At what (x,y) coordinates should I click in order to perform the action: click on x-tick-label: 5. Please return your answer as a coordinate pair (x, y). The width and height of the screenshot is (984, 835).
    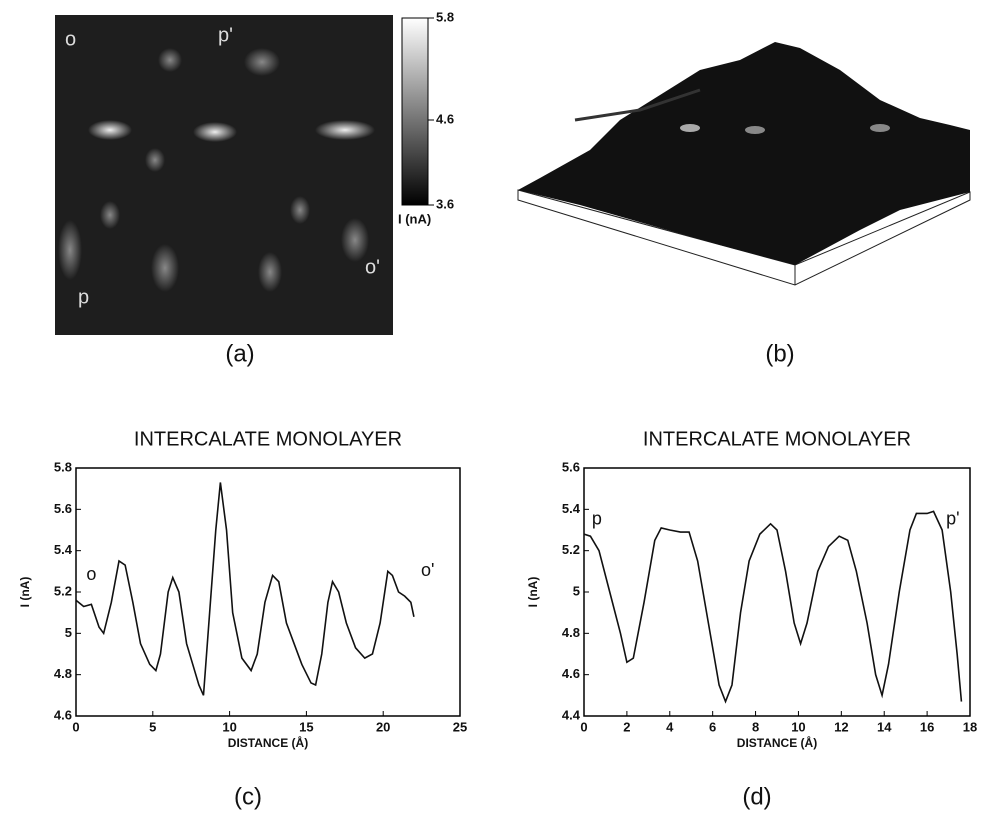
    Looking at the image, I should click on (152, 726).